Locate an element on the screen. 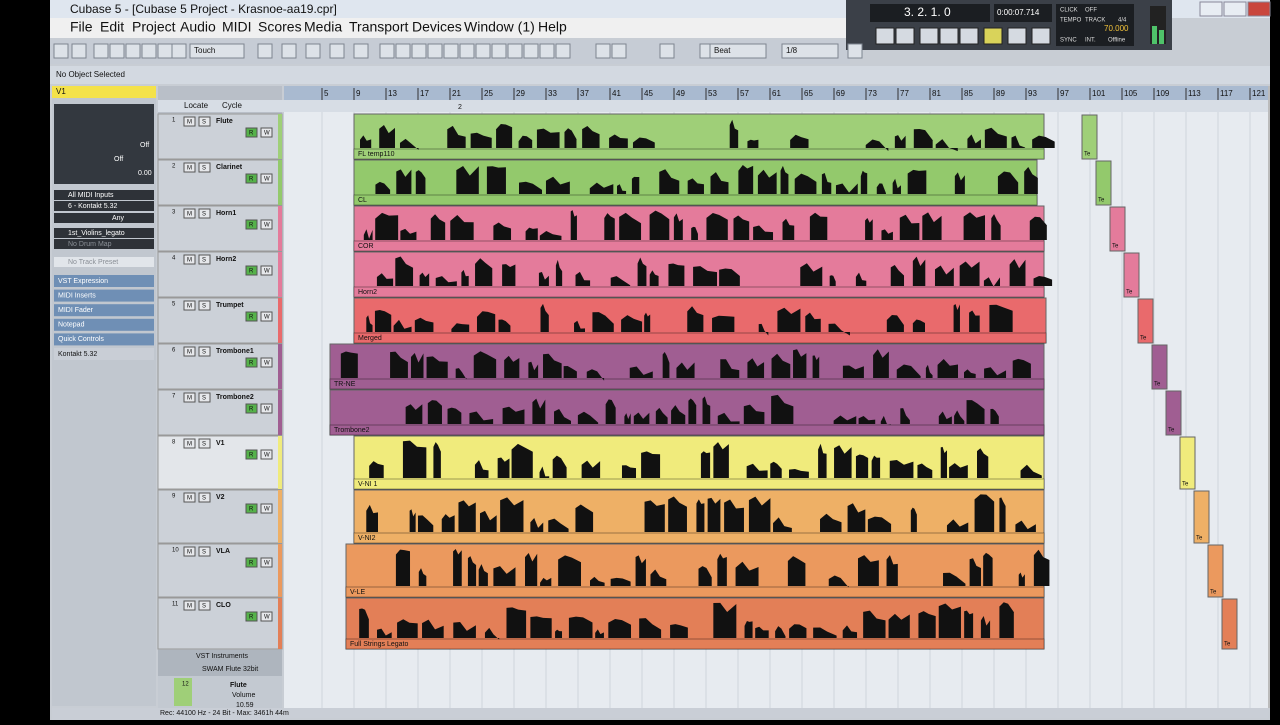 Image resolution: width=1280 pixels, height=725 pixels. automation-box is located at coordinates (217, 51).